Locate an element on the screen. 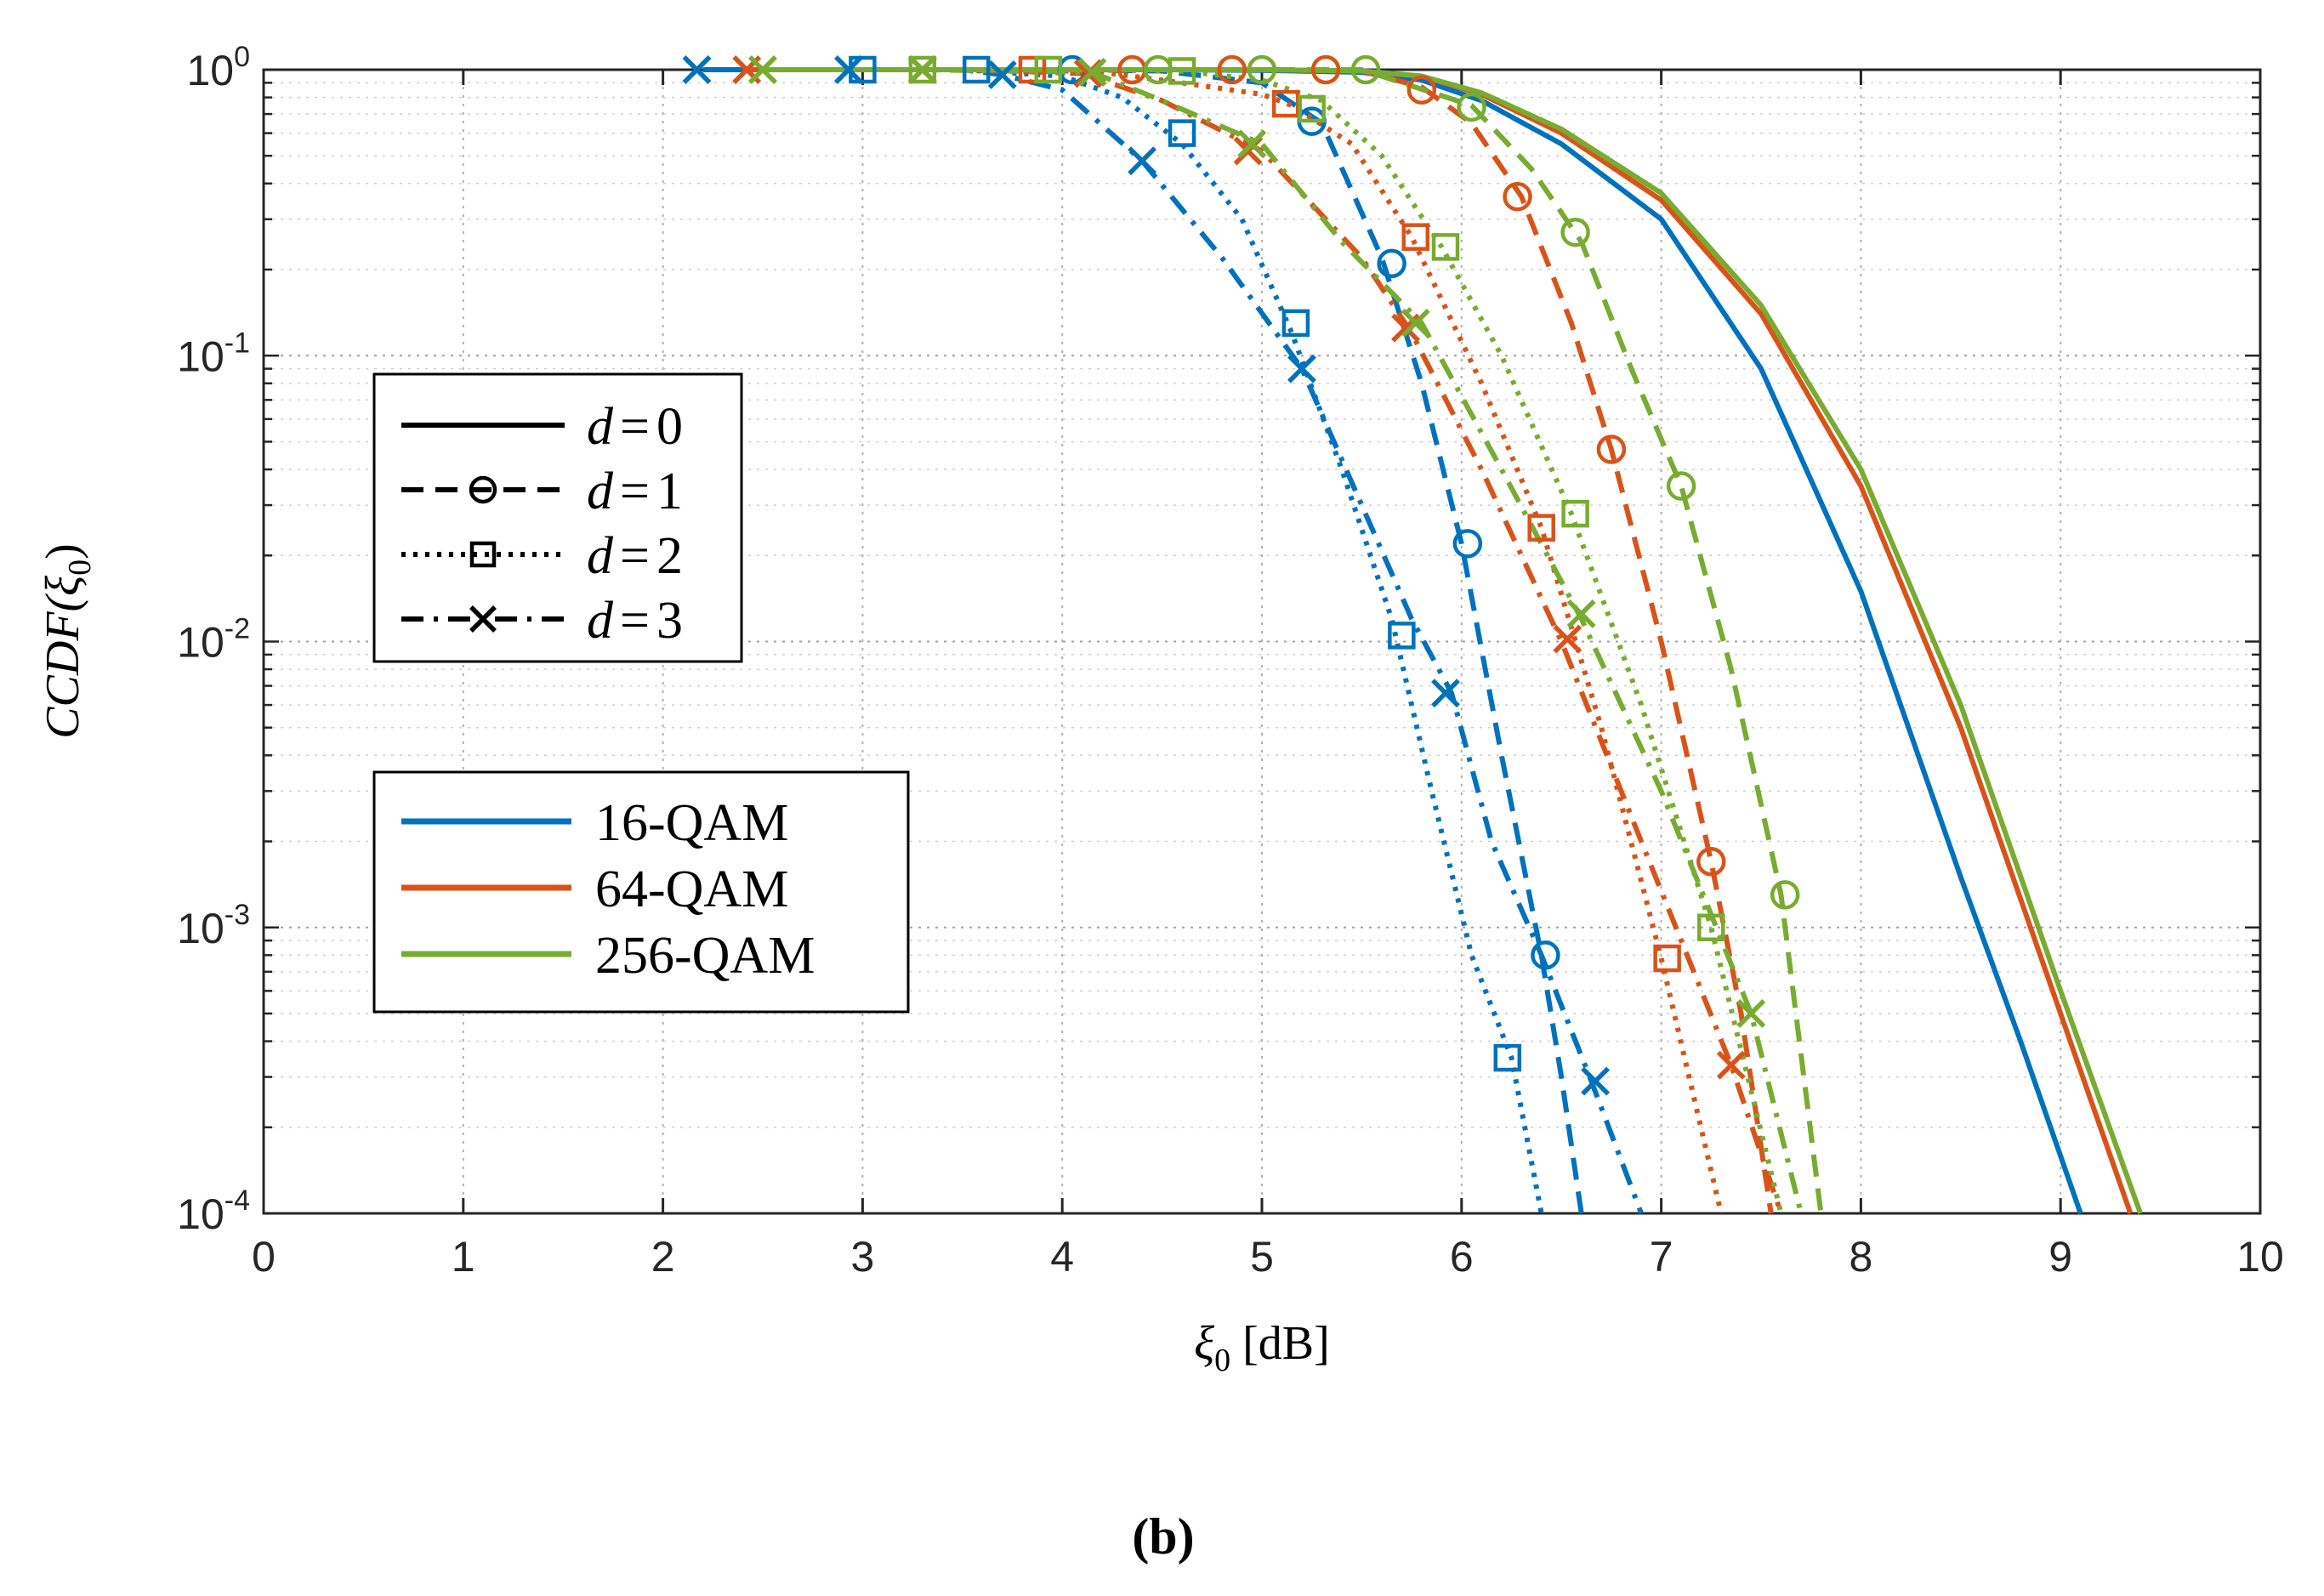 The width and height of the screenshot is (2324, 1596). x-tick-label: 8 is located at coordinates (1860, 1257).